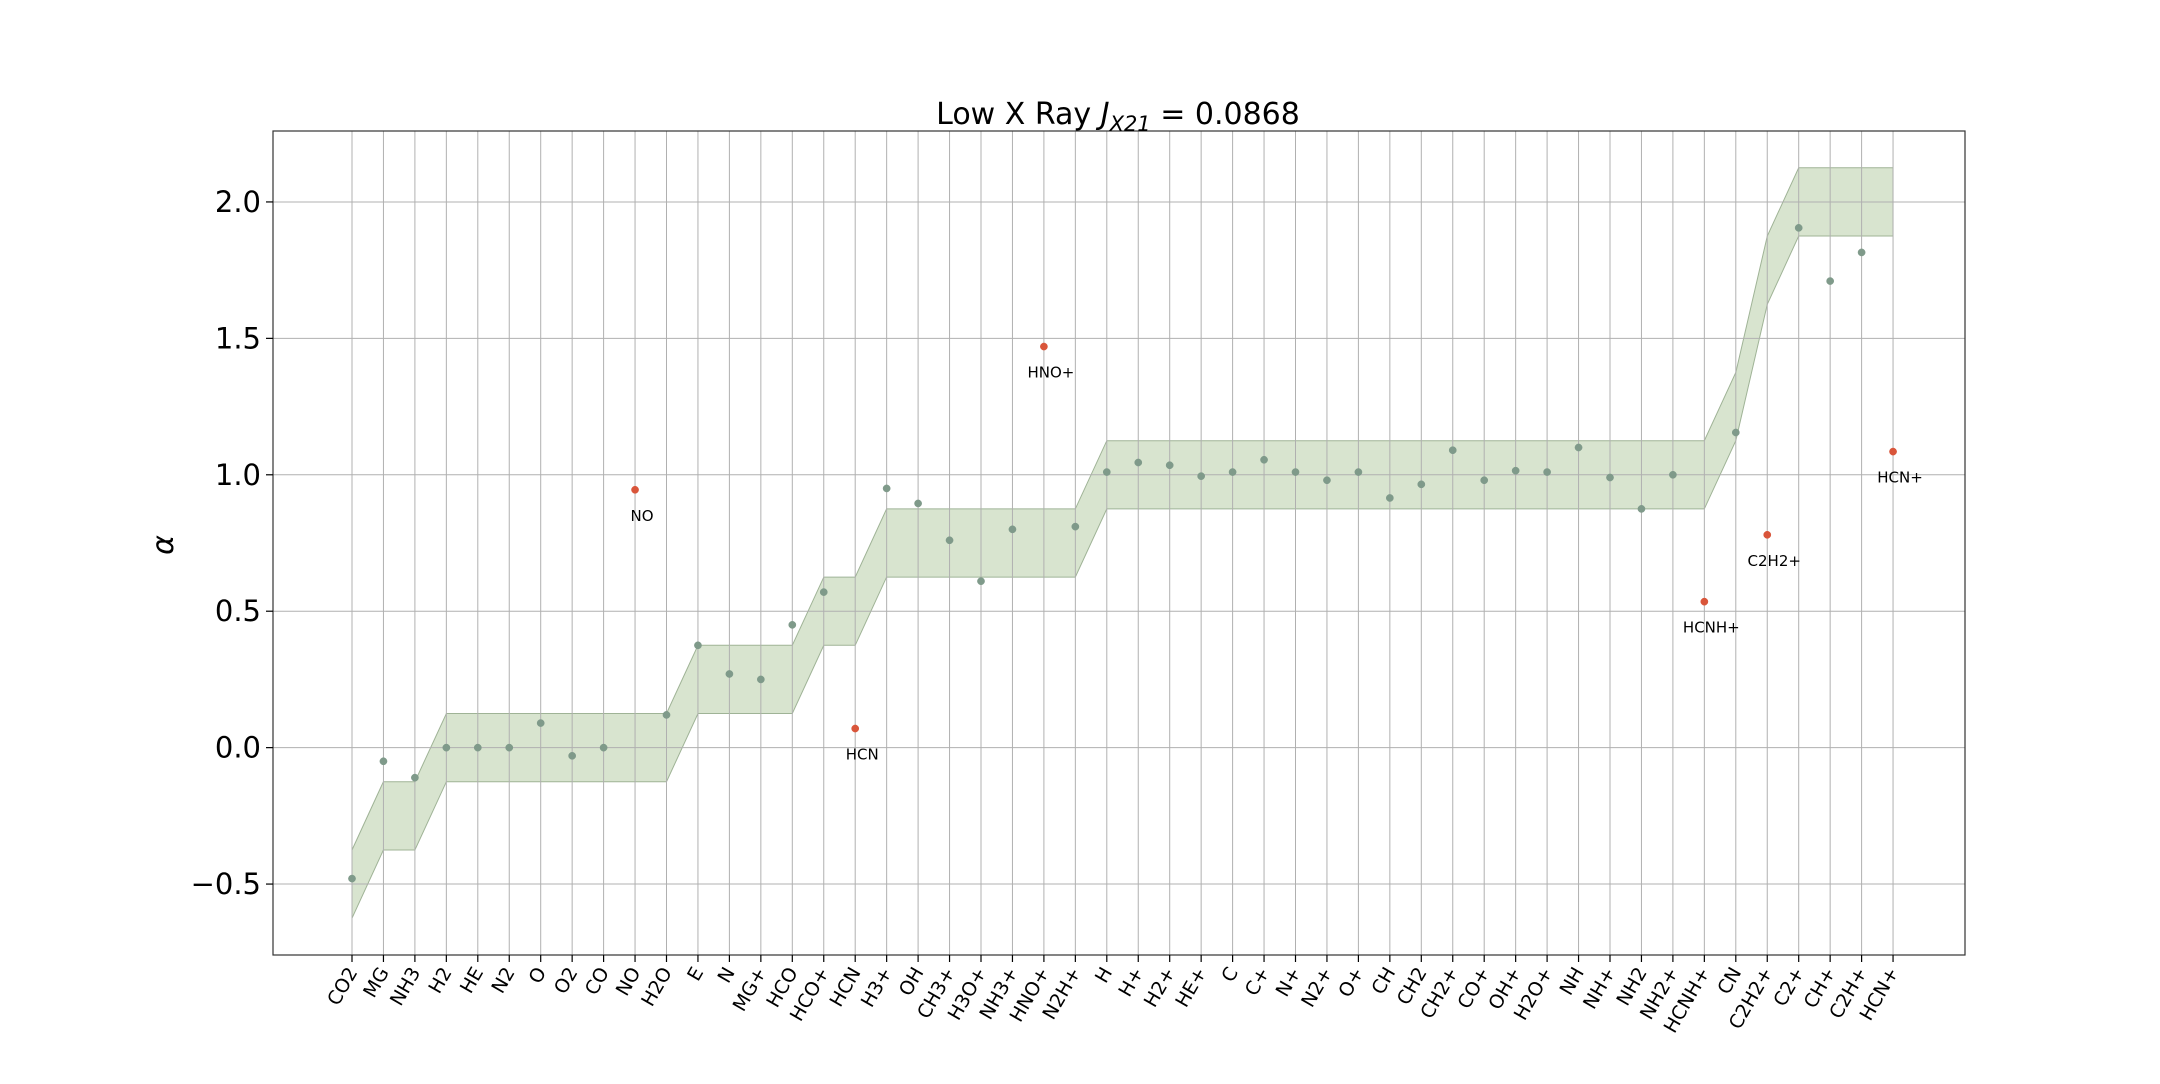 The width and height of the screenshot is (2160, 1084). What do you see at coordinates (238, 475) in the screenshot?
I see `y-tick-label: 1.0` at bounding box center [238, 475].